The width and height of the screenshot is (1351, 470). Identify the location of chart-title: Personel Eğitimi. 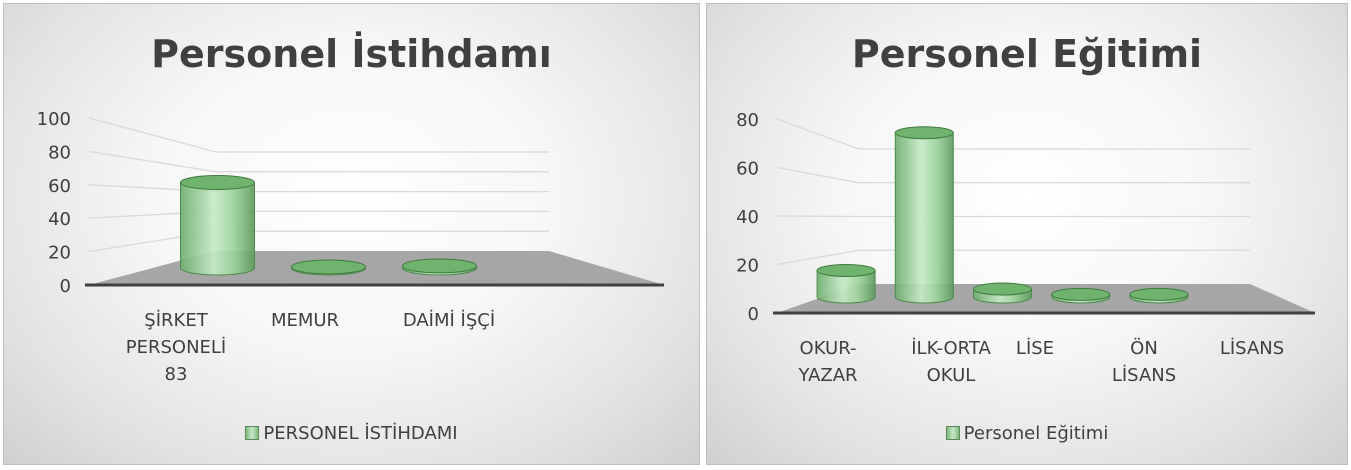
(1027, 54).